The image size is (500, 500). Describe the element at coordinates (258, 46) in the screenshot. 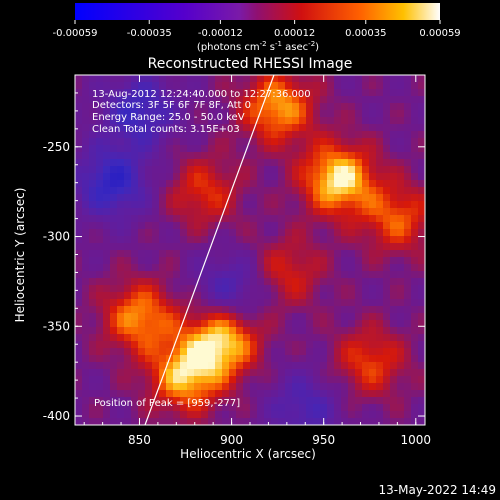

I see `colorbar-unit: (photons cm-2 s-1 asec-2)` at that location.